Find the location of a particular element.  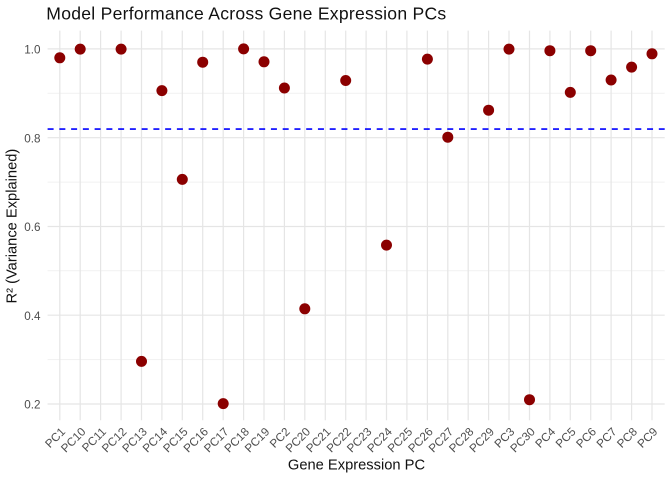

svg-text: Gene Expression PC is located at coordinates (357, 466).